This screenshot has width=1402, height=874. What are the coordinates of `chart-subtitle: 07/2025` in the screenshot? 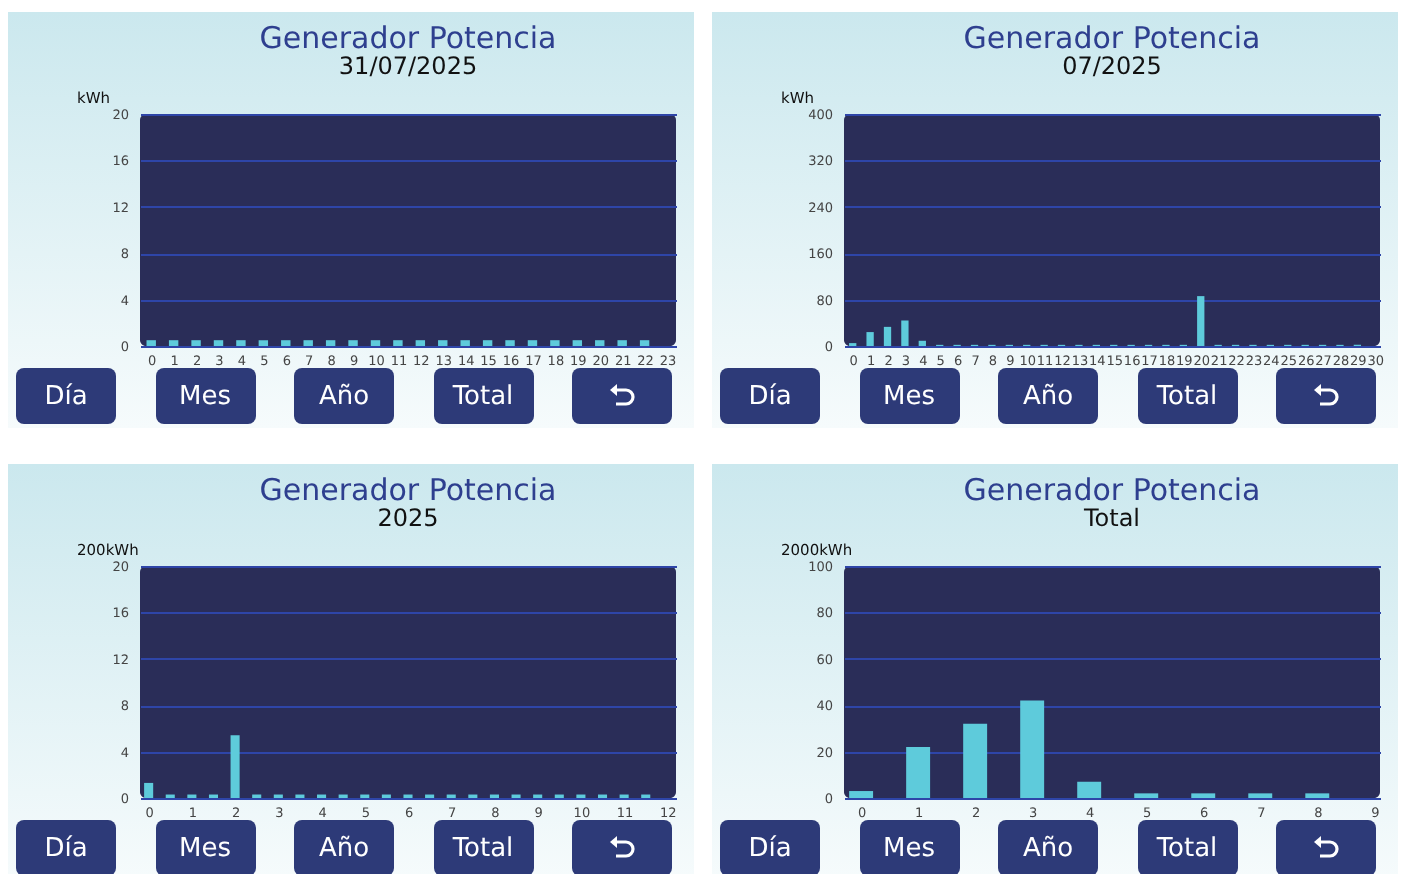 It's located at (1112, 66).